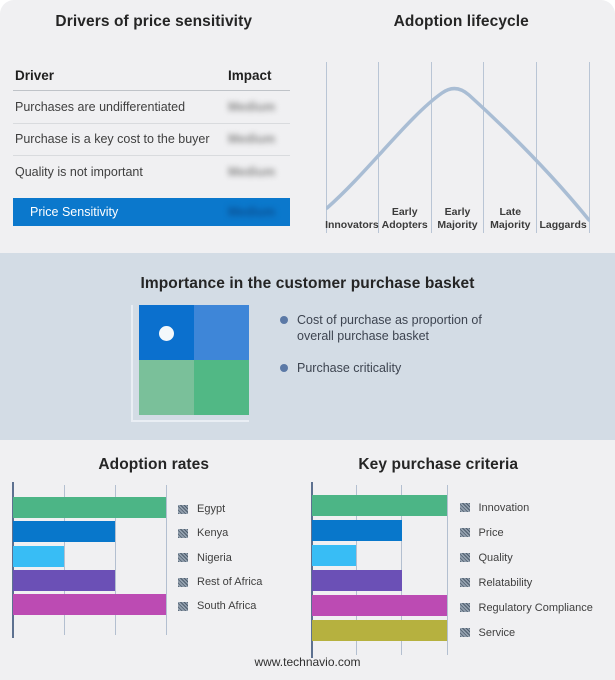 This screenshot has height=680, width=615. What do you see at coordinates (250, 75) in the screenshot?
I see `column-header-impact: Impact` at bounding box center [250, 75].